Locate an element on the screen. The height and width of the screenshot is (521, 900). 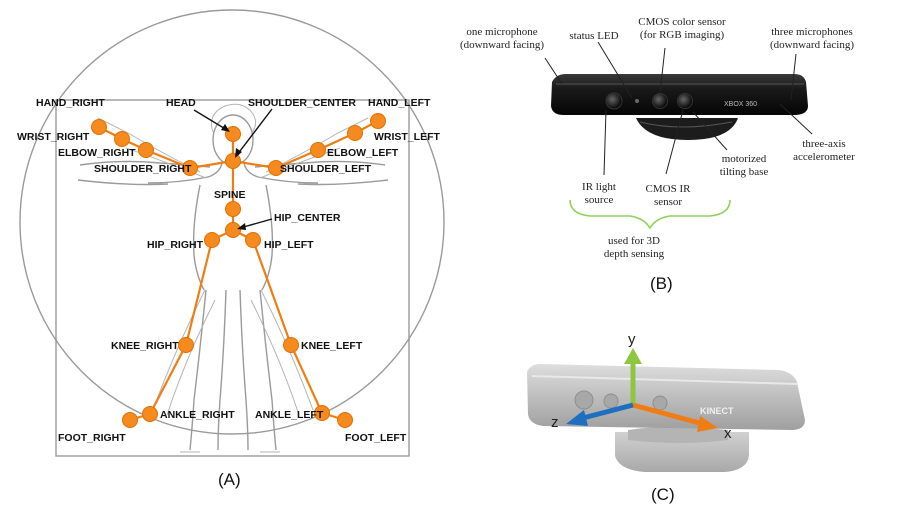
joint-shoulder-center is located at coordinates (233, 161).